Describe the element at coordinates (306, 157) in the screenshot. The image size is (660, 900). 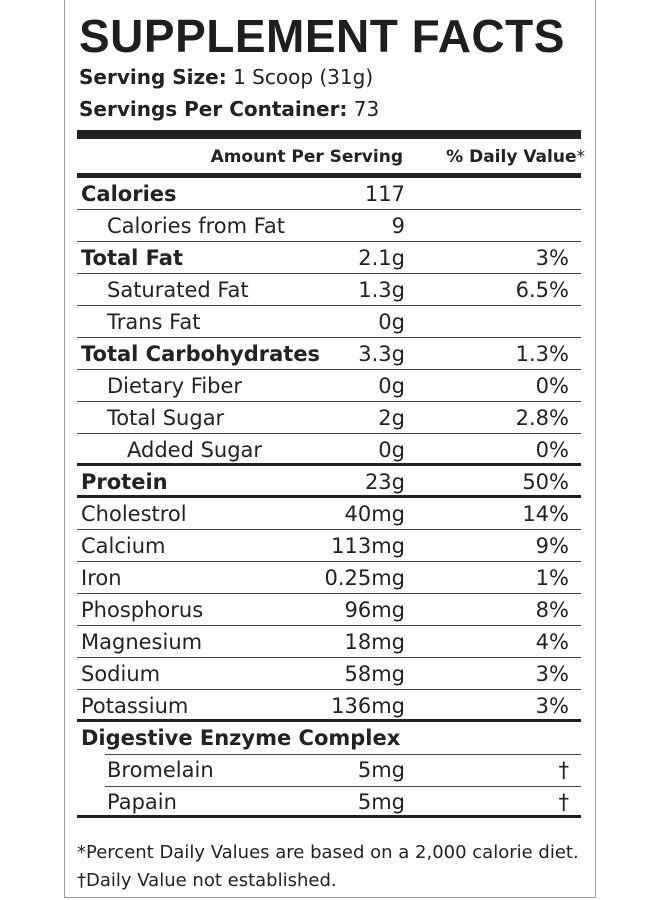
I see `amount-per-serving-header: Amount Per Serving` at that location.